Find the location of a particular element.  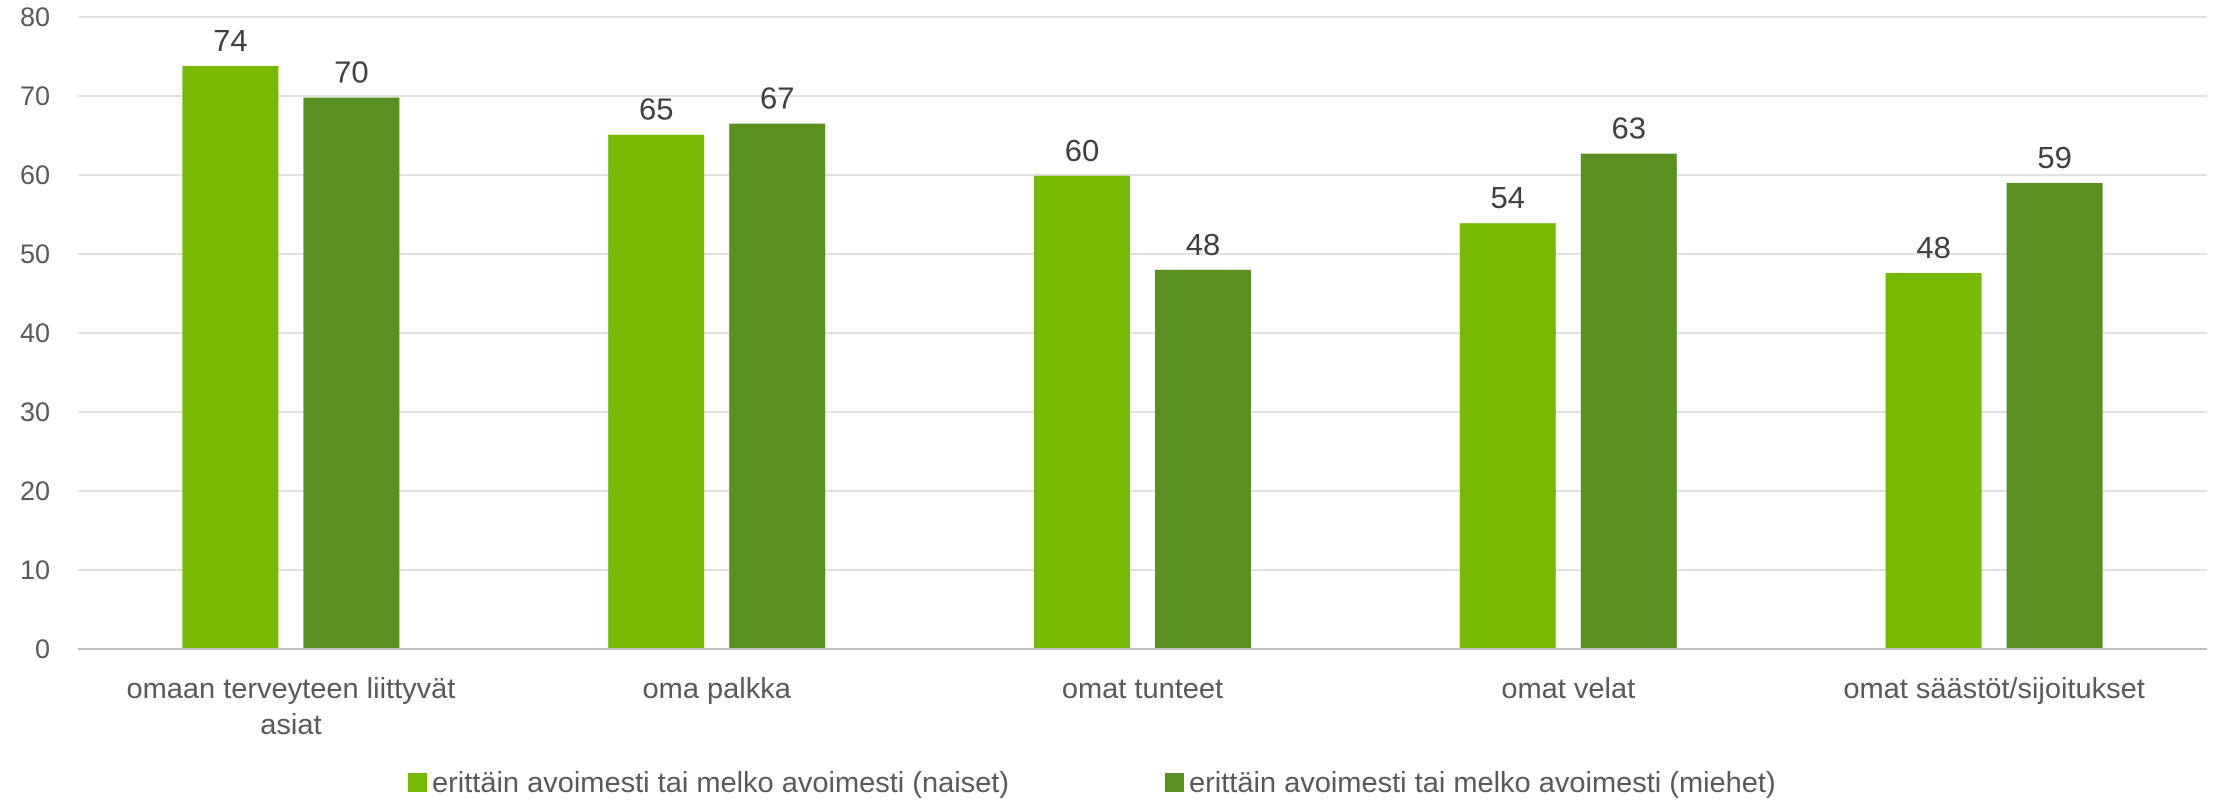

data-label: 63 is located at coordinates (1629, 128).